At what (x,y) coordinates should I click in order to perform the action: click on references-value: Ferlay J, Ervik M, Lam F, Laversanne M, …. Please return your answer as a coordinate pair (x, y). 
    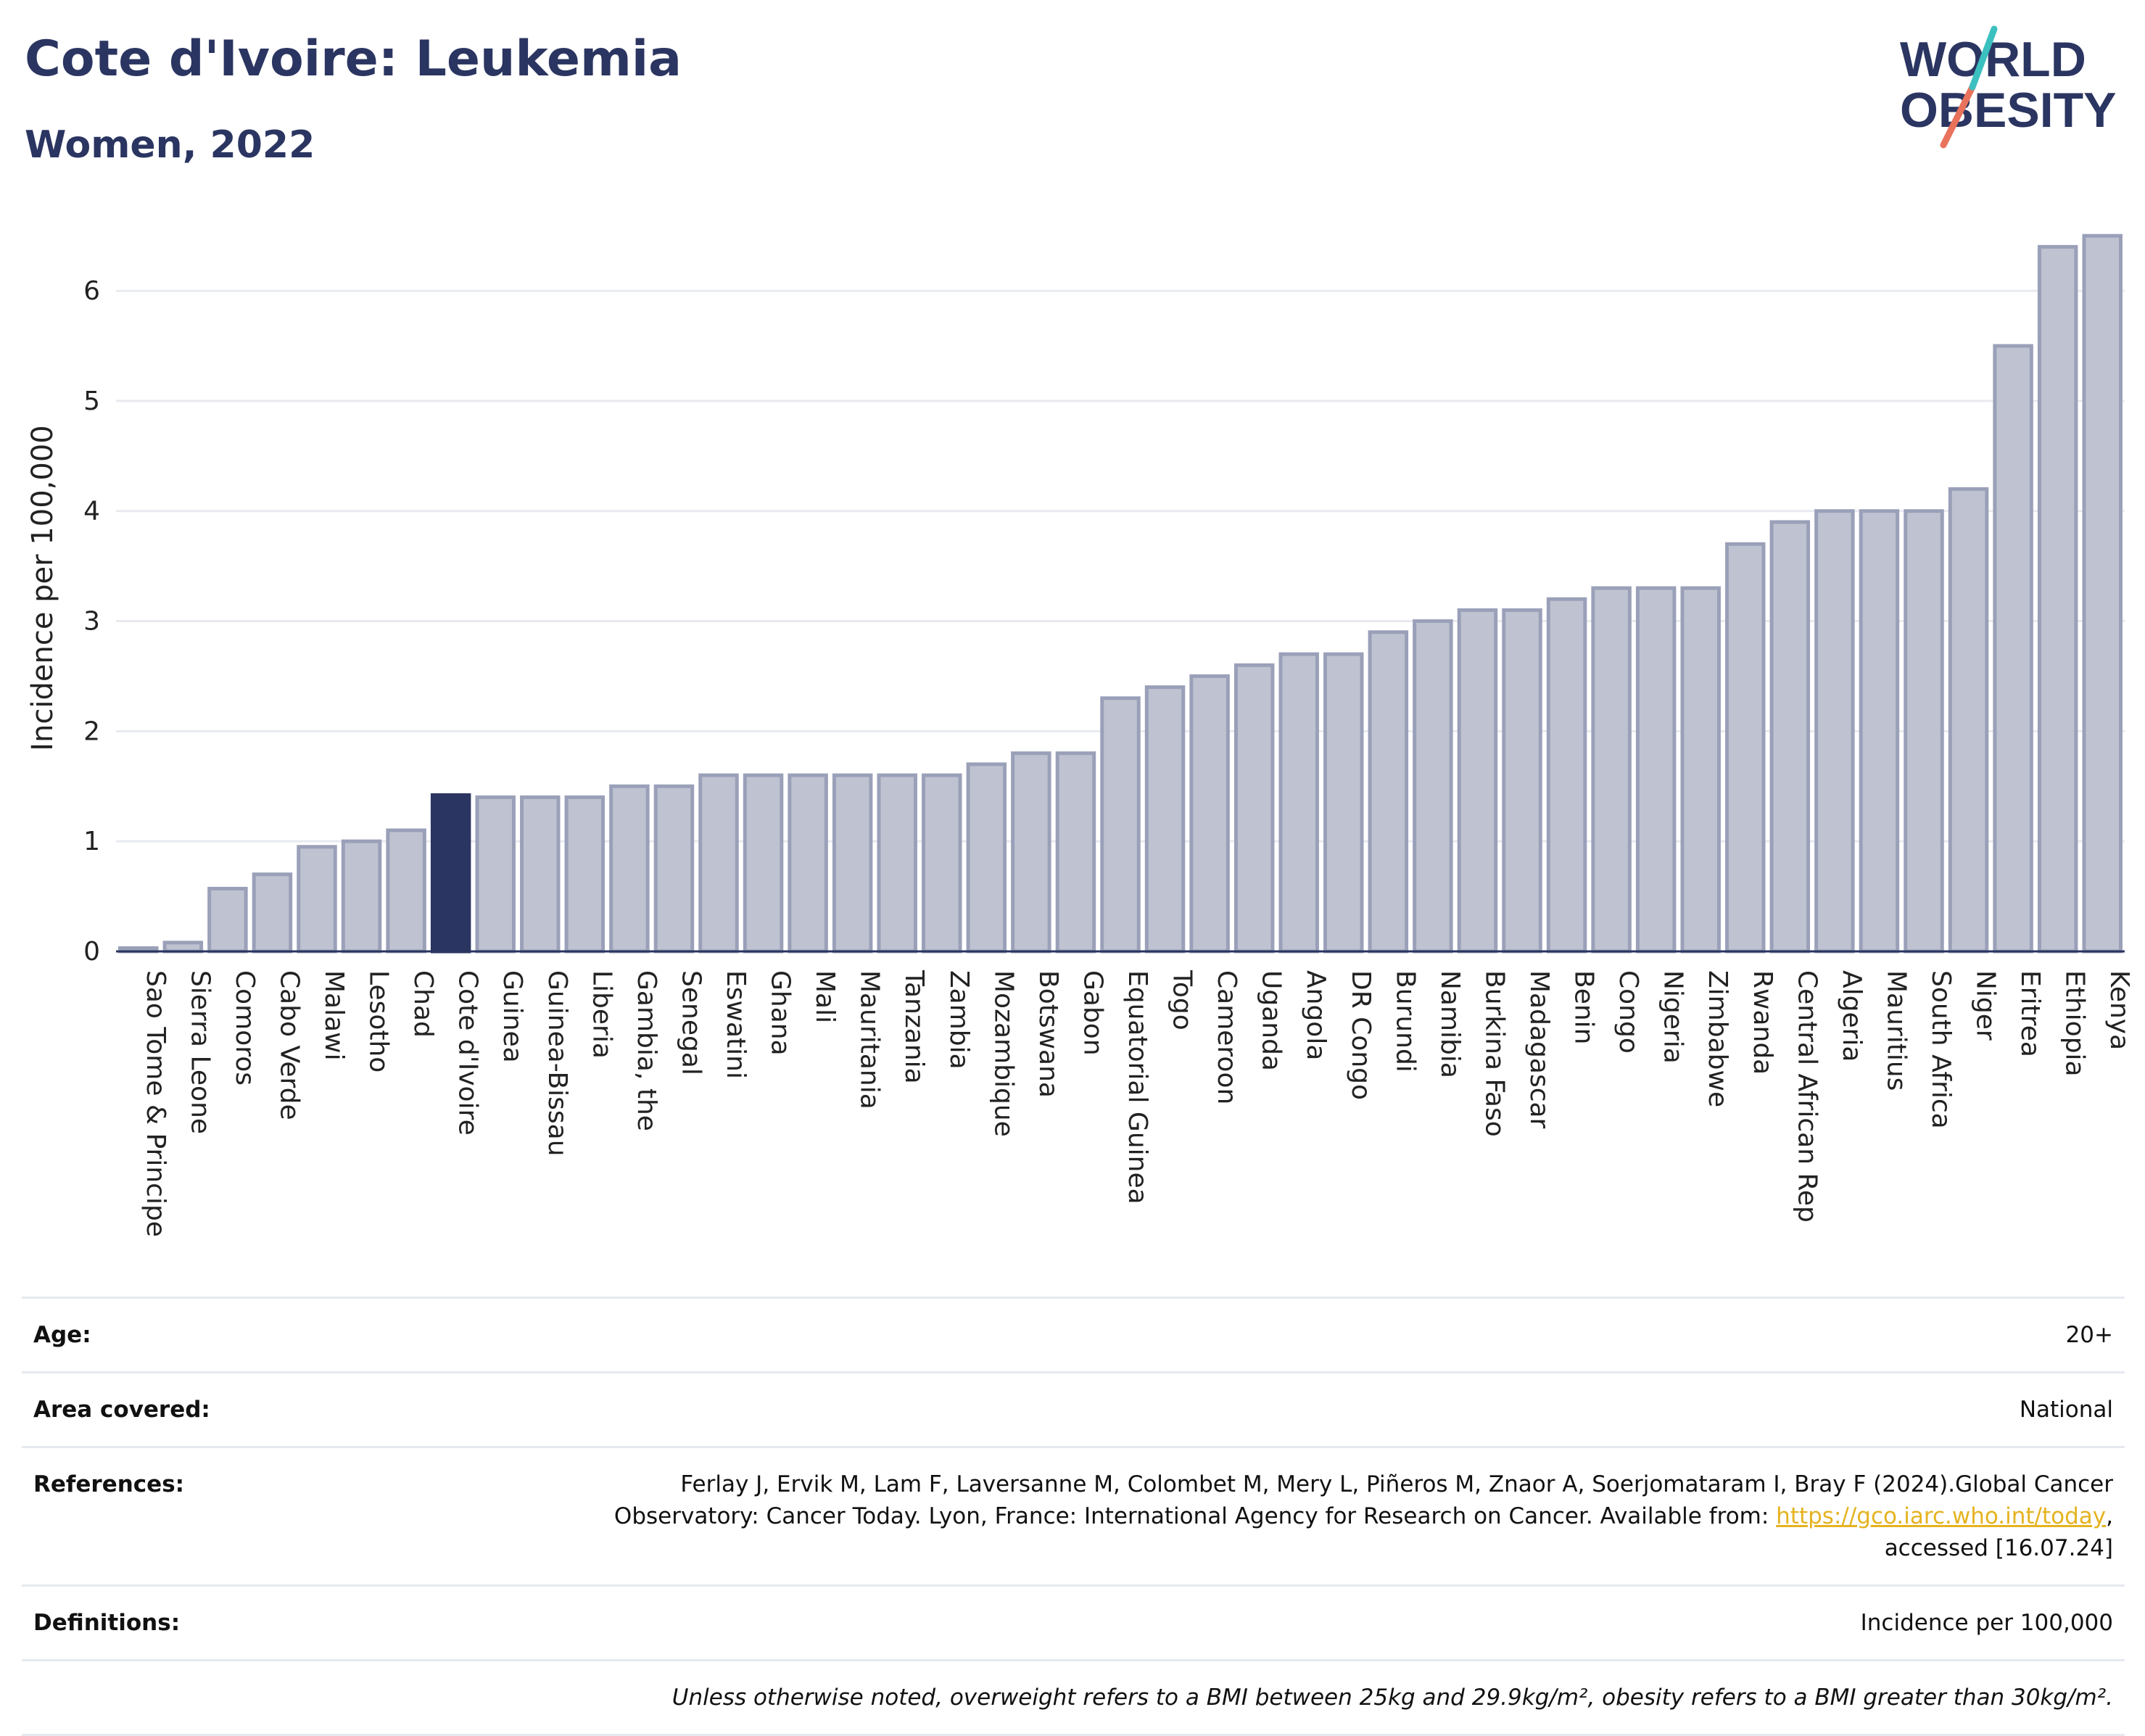
    Looking at the image, I should click on (1327, 1516).